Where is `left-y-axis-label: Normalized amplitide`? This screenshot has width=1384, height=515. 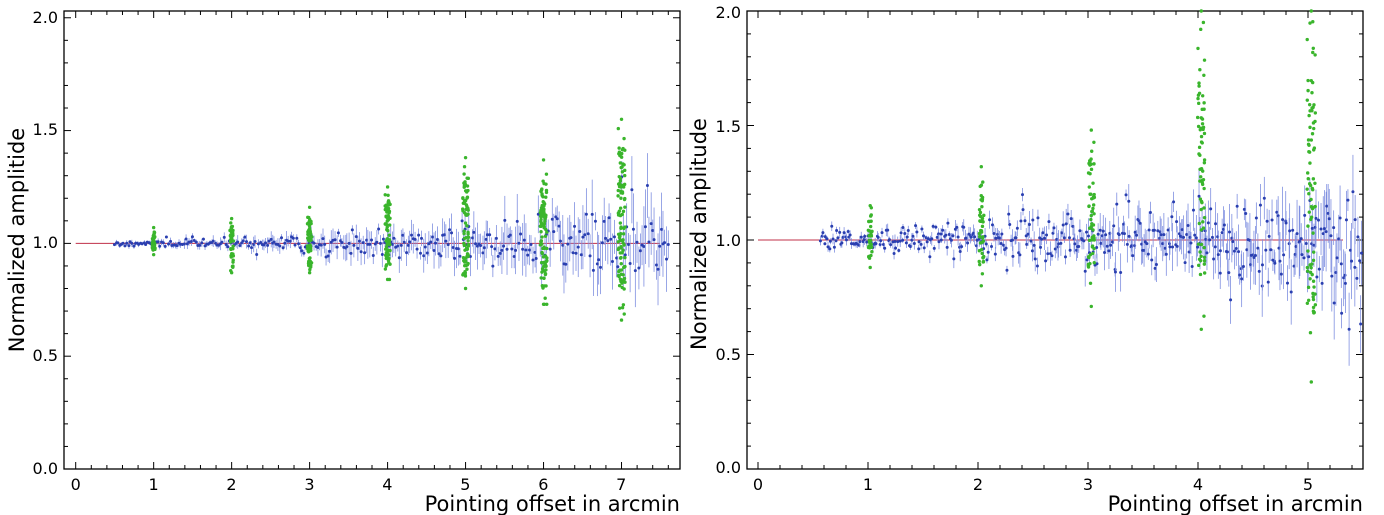
left-y-axis-label: Normalized amplitide is located at coordinates (17, 240).